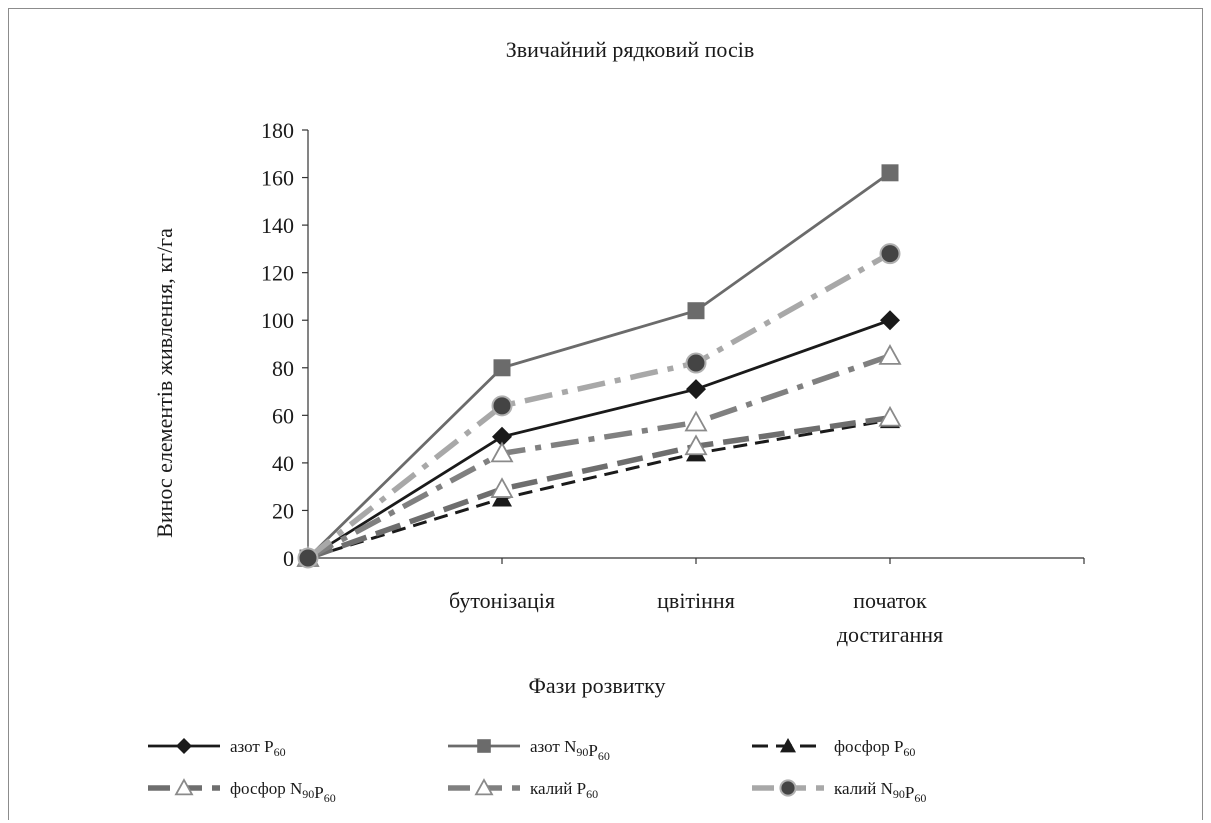 The height and width of the screenshot is (823, 1211). Describe the element at coordinates (258, 748) in the screenshot. I see `legend-label: азот P60` at that location.